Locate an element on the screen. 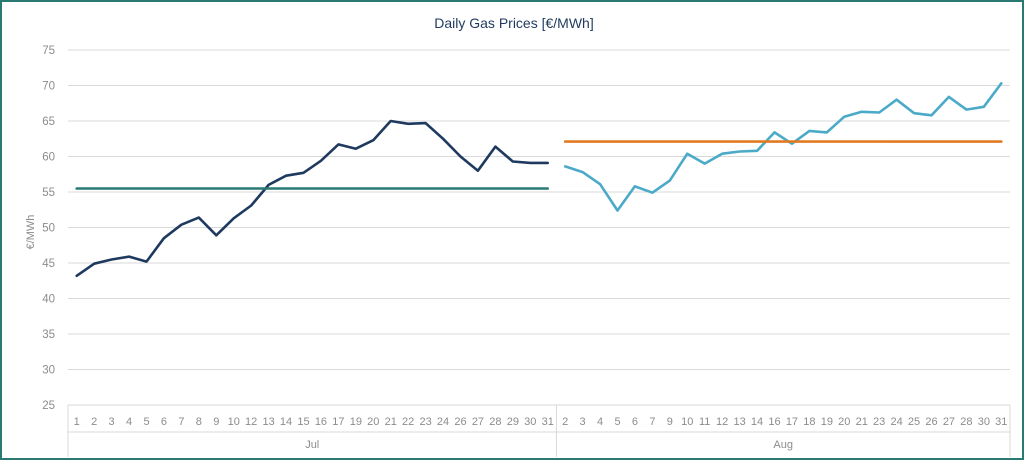 The image size is (1024, 462). y-tick-labels: 25 30 35 40 45 50 55 60 65 70 75 is located at coordinates (48, 228).